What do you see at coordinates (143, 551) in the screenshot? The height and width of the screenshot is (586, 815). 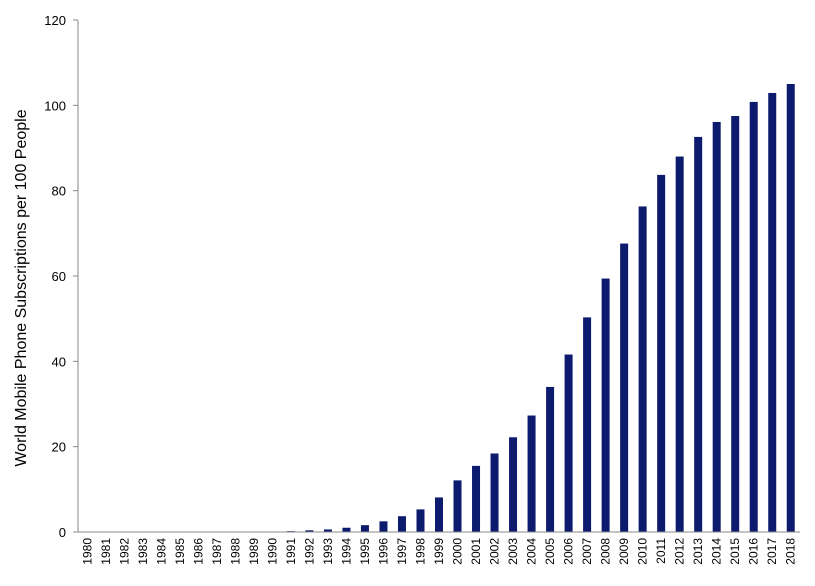 I see `x-tick-label: 1983` at bounding box center [143, 551].